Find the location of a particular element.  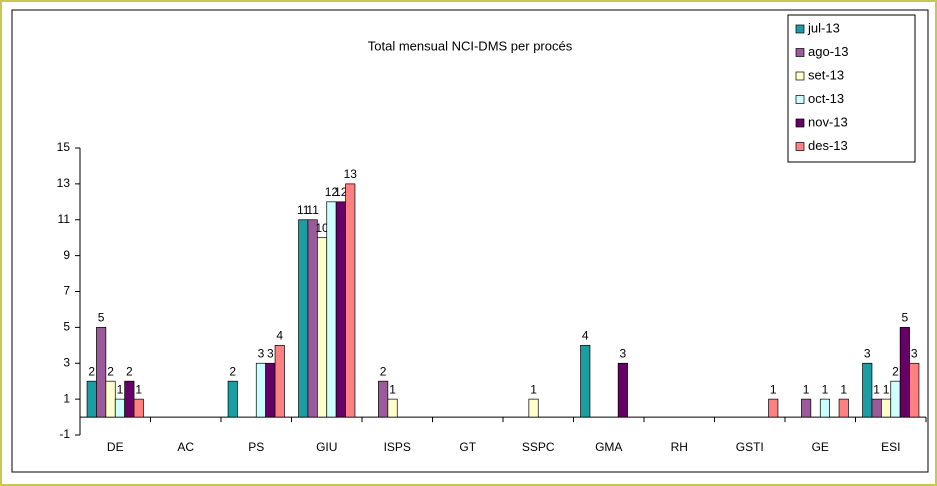

legend-label: nov-13 is located at coordinates (828, 121).